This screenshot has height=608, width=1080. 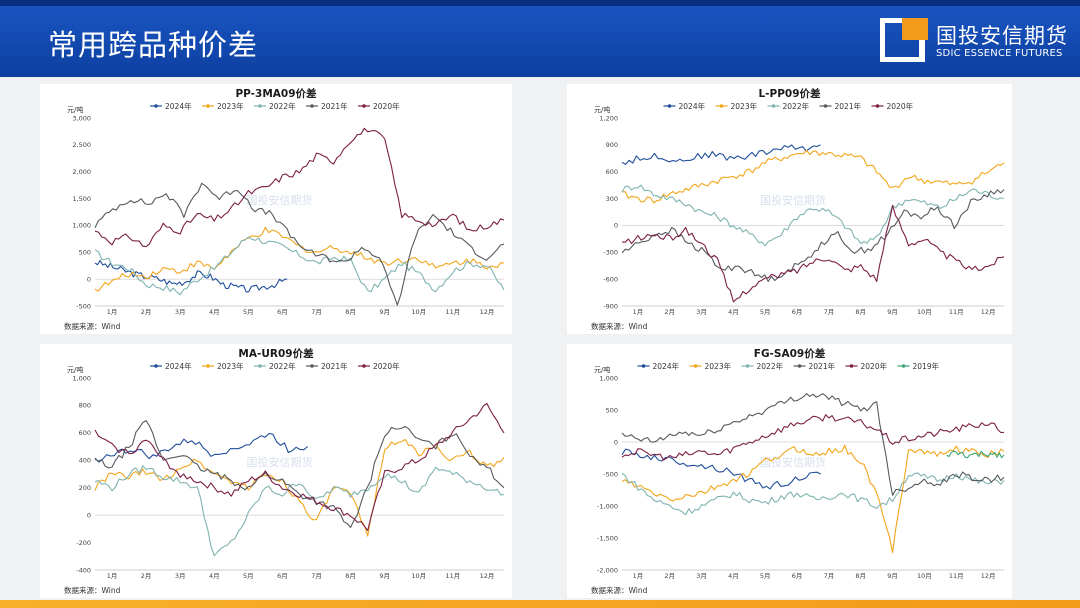 I want to click on brand-logo: 国投安信期货 SDIC ESSENCE FUTURES, so click(x=975, y=41).